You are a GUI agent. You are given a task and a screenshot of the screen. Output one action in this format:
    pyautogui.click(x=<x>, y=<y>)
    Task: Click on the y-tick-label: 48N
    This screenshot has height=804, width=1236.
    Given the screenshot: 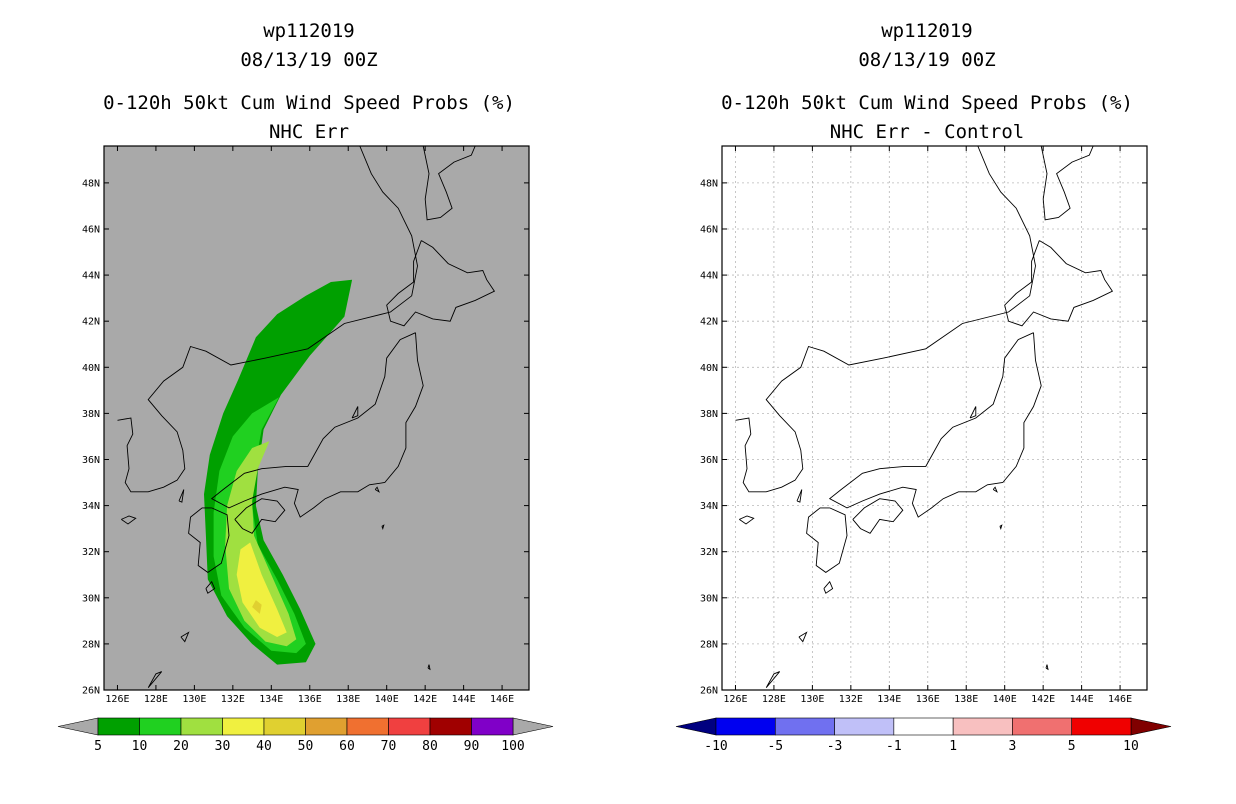 What is the action you would take?
    pyautogui.click(x=709, y=183)
    